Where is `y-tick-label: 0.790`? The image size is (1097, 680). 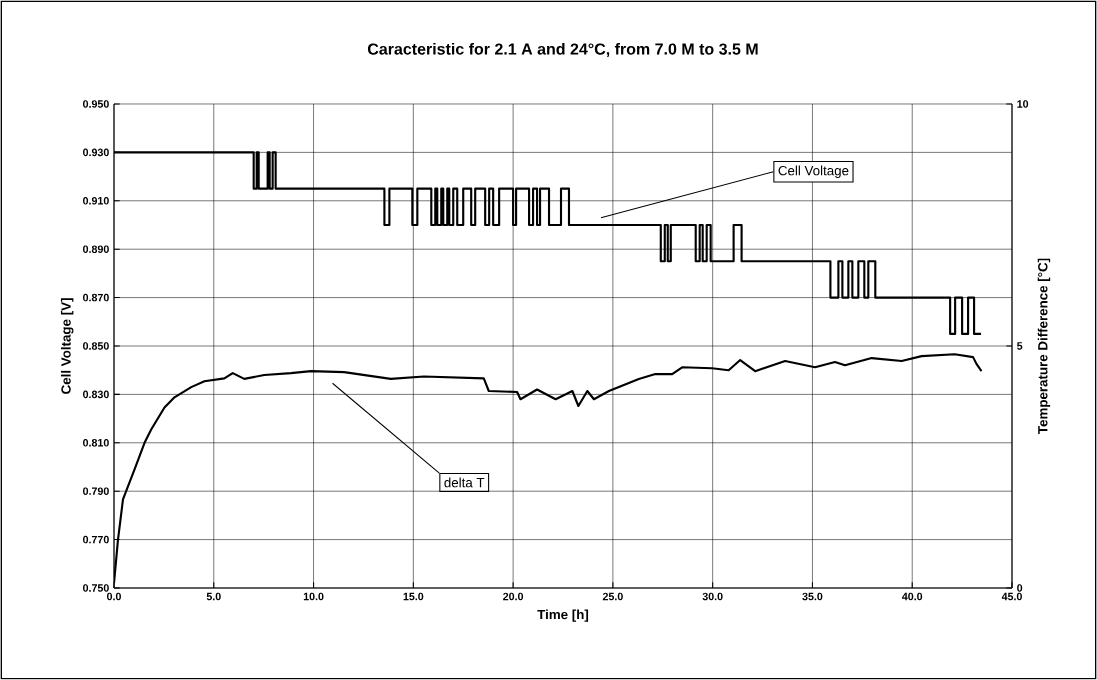 y-tick-label: 0.790 is located at coordinates (96, 491).